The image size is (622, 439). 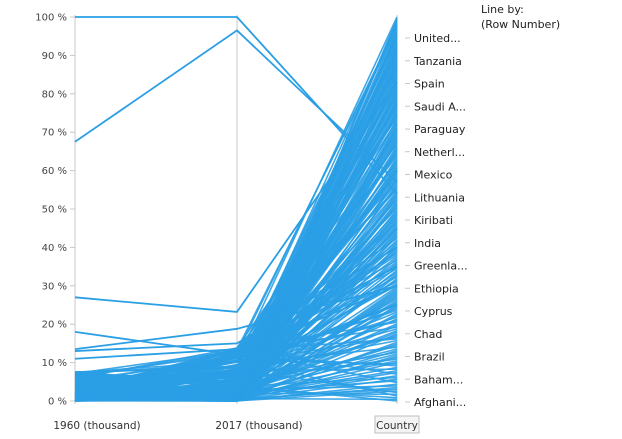 What do you see at coordinates (429, 84) in the screenshot?
I see `country-label: Spain` at bounding box center [429, 84].